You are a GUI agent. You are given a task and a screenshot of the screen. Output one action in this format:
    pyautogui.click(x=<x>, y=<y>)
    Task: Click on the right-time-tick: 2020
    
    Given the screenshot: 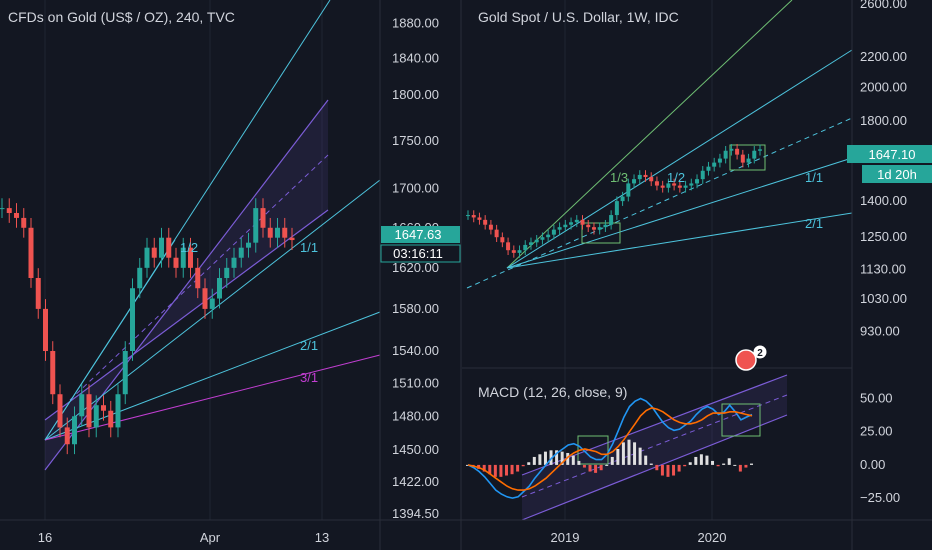 What is the action you would take?
    pyautogui.click(x=712, y=537)
    